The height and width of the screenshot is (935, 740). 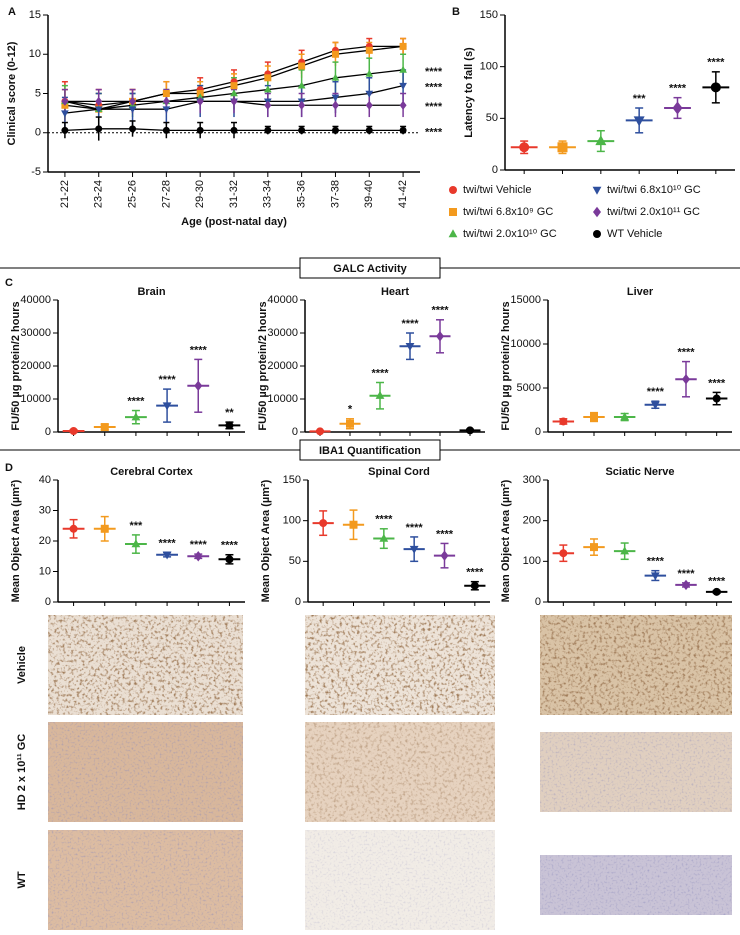 What do you see at coordinates (508, 212) in the screenshot?
I see `legend-label: twi/twi 6.8x10⁹ GC` at bounding box center [508, 212].